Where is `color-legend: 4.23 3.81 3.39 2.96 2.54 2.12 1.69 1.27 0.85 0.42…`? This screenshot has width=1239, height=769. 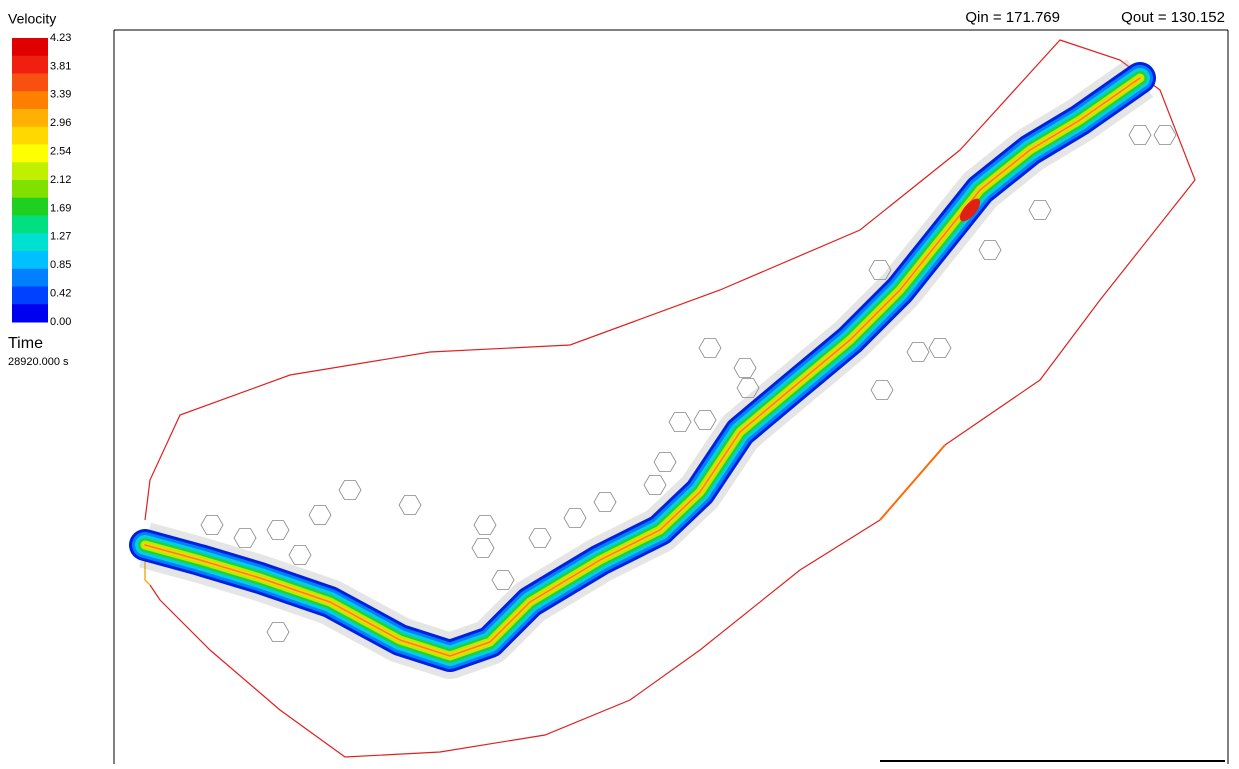 color-legend: 4.23 3.81 3.39 2.96 2.54 2.12 1.69 1.27 0.85 0.42… is located at coordinates (41, 180).